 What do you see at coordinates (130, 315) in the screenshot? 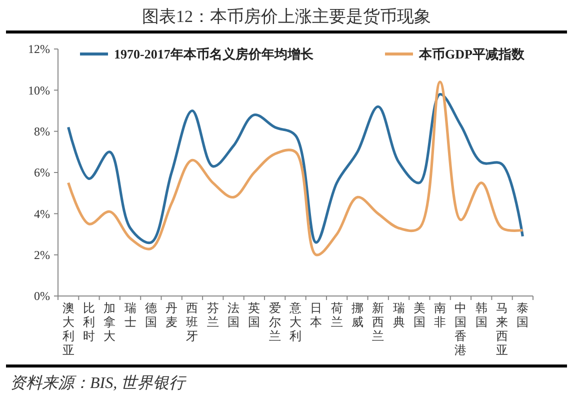
I see `x-tick-label: 瑞士` at bounding box center [130, 315].